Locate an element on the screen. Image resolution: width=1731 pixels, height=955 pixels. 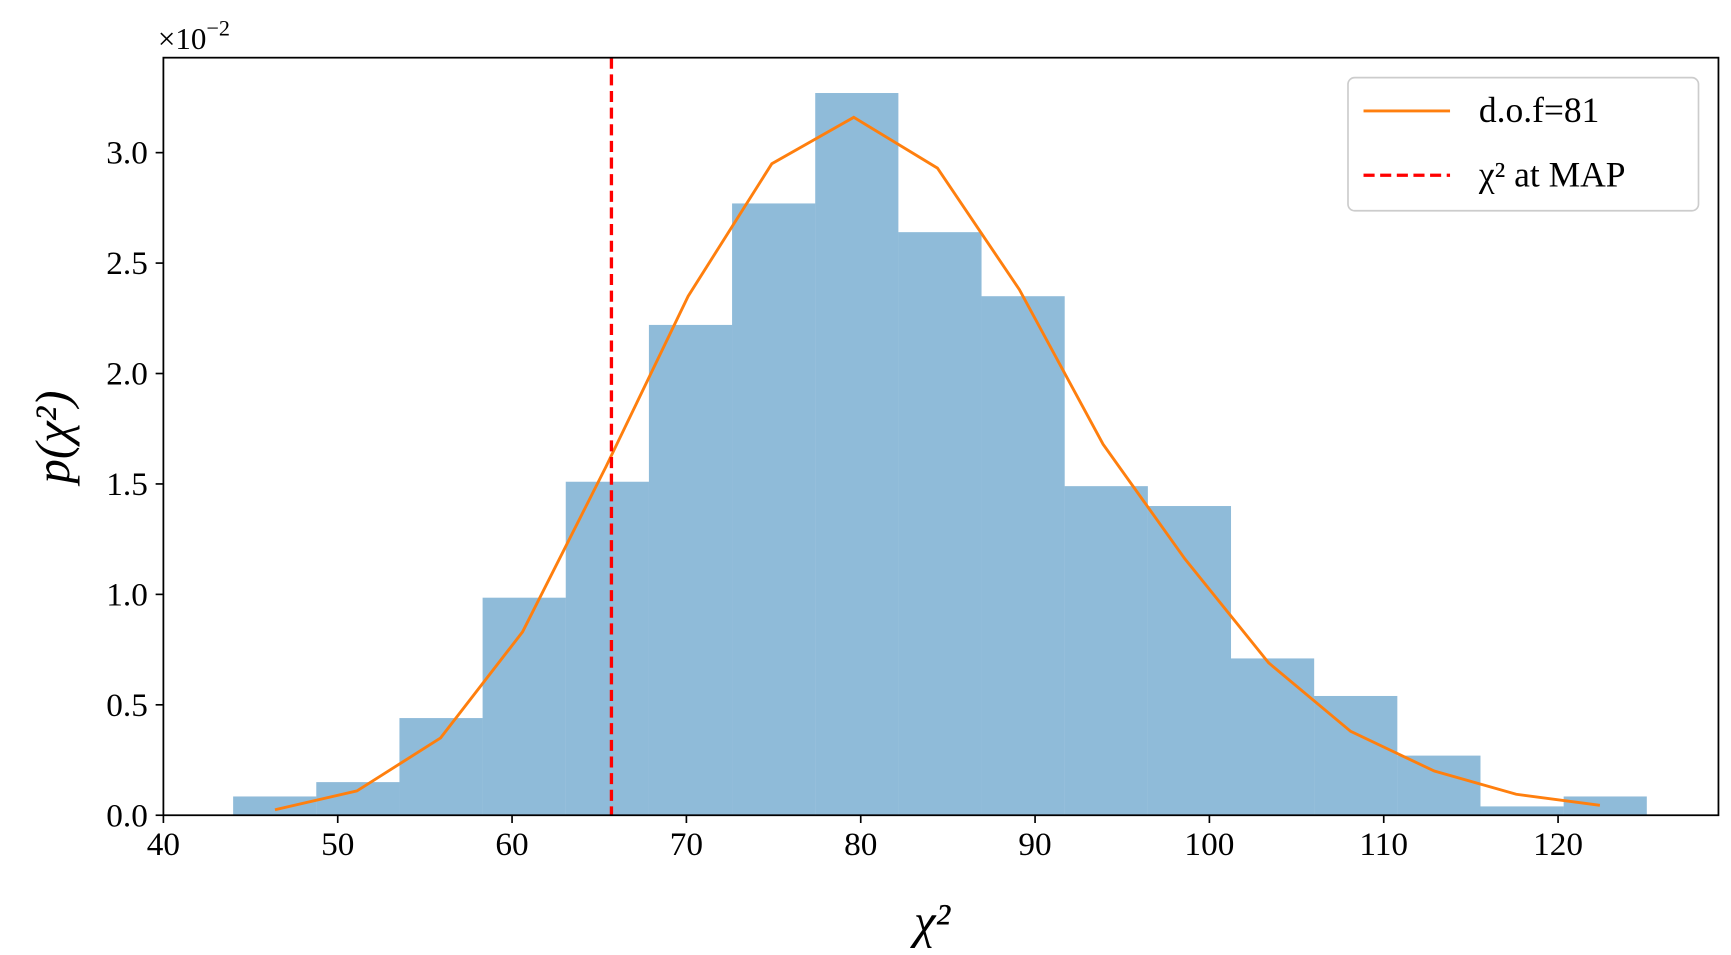
x-tick-label: 110 is located at coordinates (1383, 844).